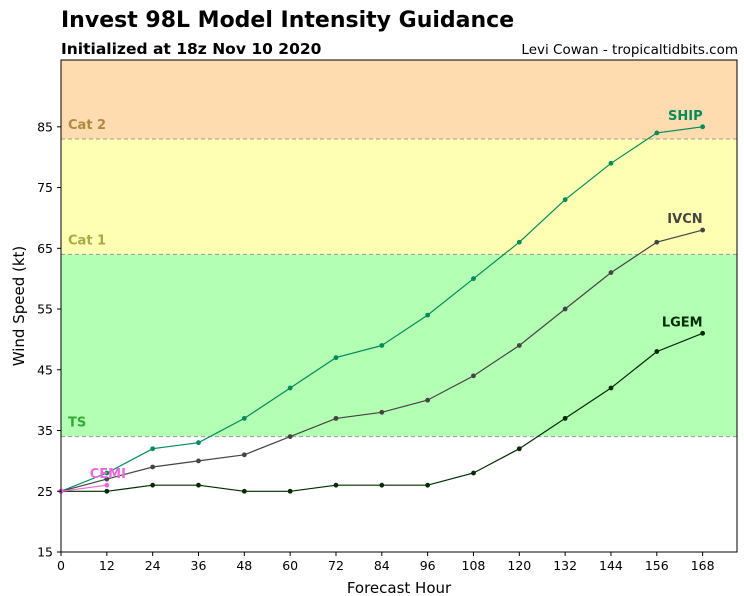  Describe the element at coordinates (336, 565) in the screenshot. I see `x-tick-label: 72` at that location.